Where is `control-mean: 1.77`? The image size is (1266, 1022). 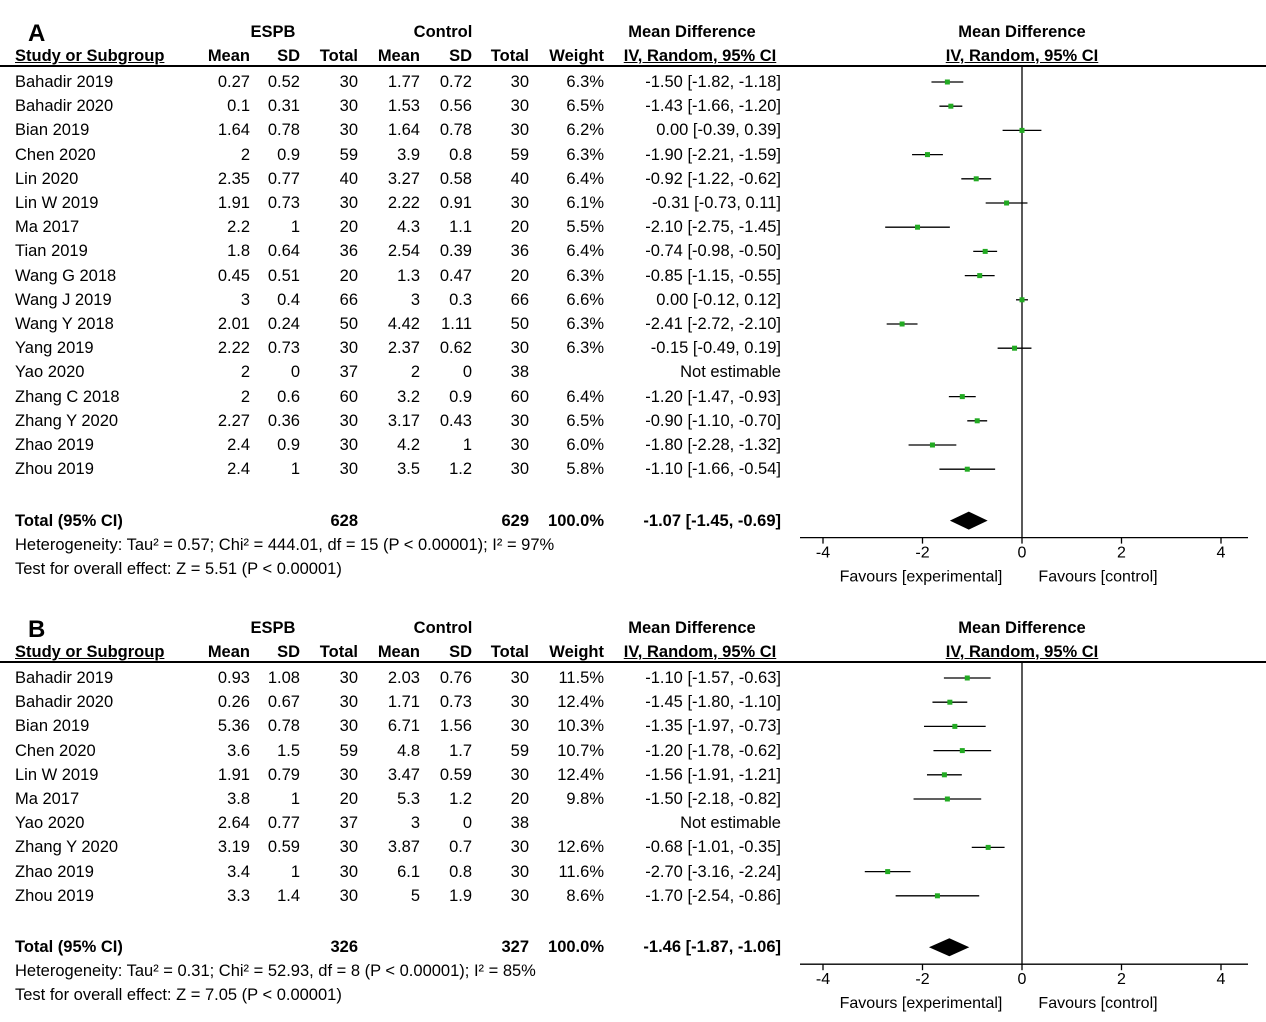 control-mean: 1.77 is located at coordinates (403, 82).